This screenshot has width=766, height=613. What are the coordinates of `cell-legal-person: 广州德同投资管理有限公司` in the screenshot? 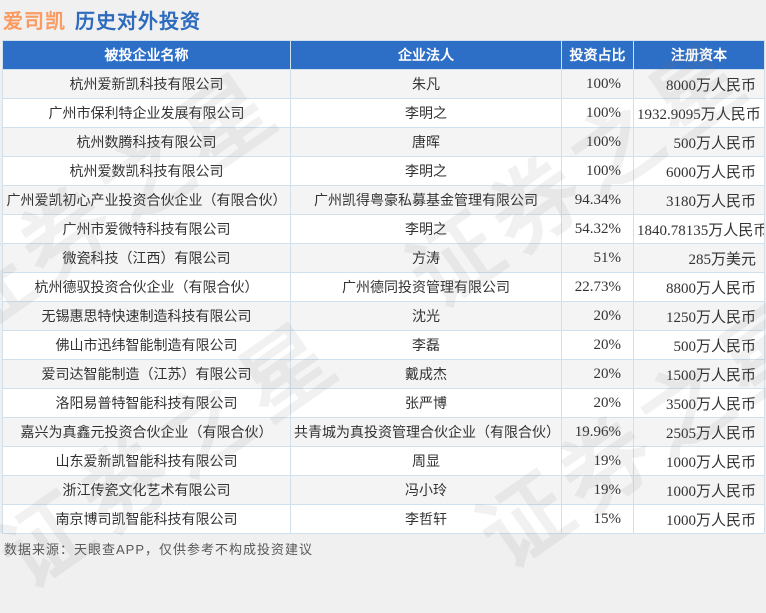 It's located at (426, 287).